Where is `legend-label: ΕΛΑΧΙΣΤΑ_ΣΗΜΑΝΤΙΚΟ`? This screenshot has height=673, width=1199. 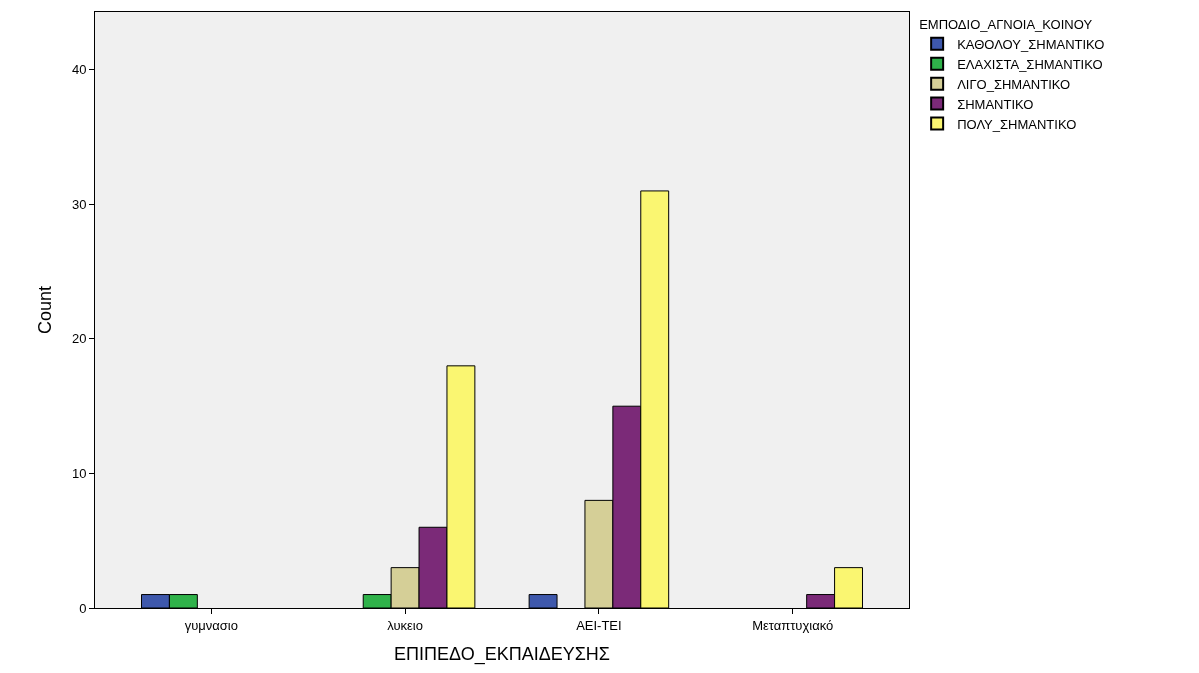 legend-label: ΕΛΑΧΙΣΤΑ_ΣΗΜΑΝΤΙΚΟ is located at coordinates (1030, 64).